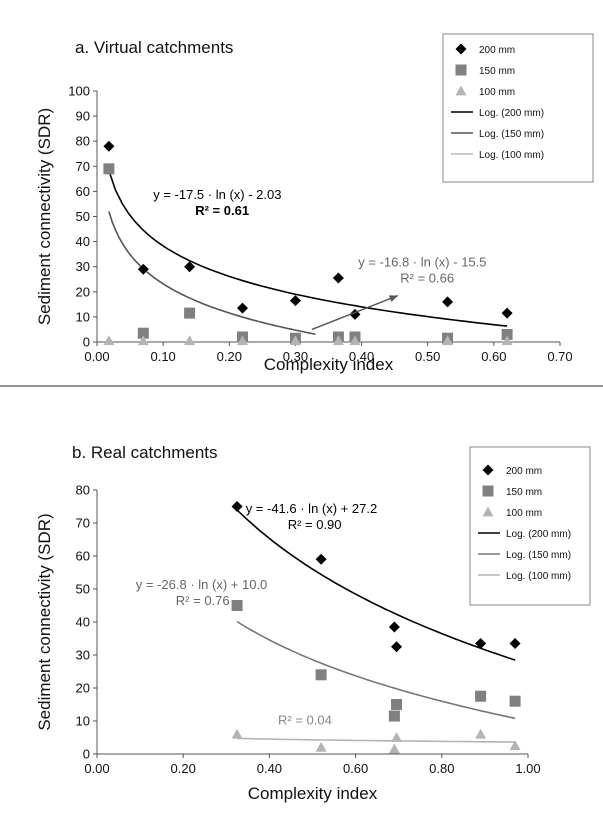 This screenshot has height=819, width=603. I want to click on y-tick-label: 100, so click(79, 91).